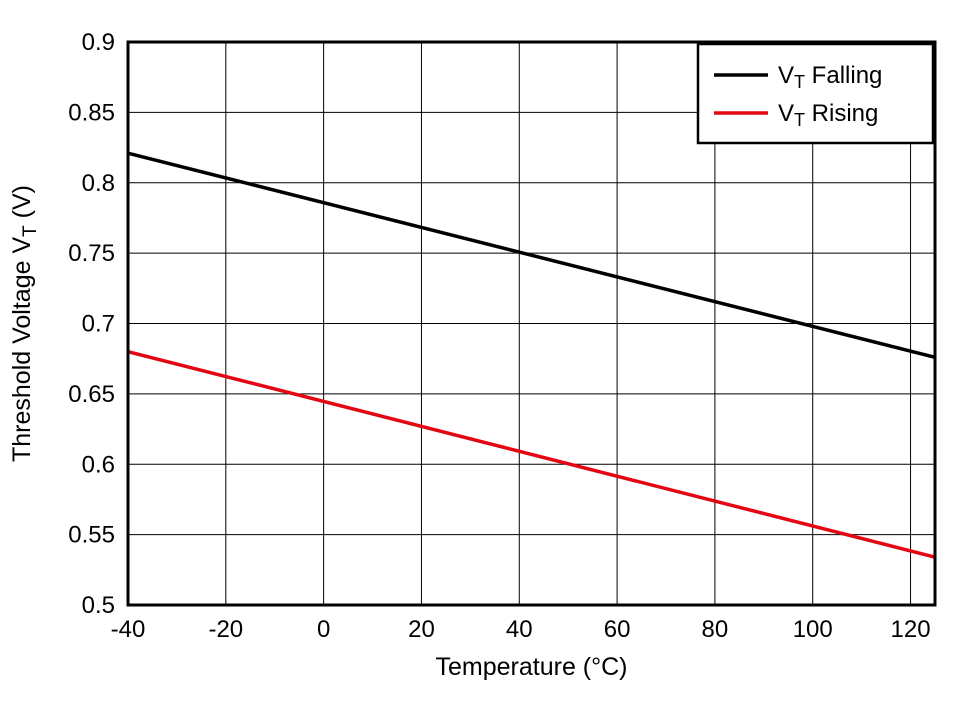 The width and height of the screenshot is (972, 701). Describe the element at coordinates (519, 629) in the screenshot. I see `x-tick-label: 40` at that location.